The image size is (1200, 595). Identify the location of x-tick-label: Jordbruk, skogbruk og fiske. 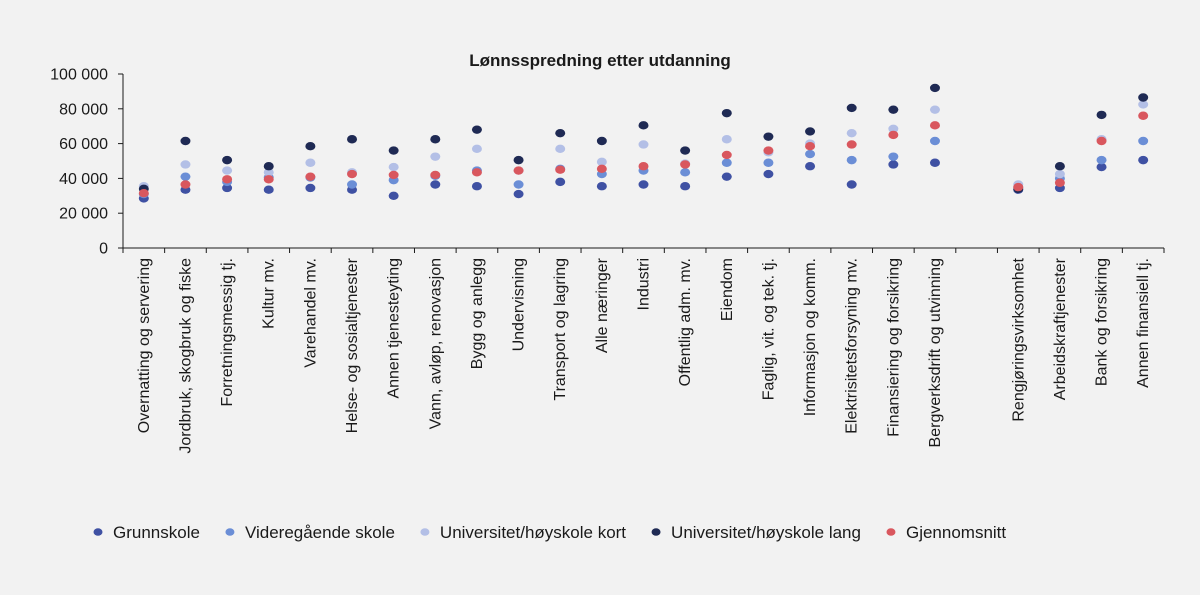
(185, 356).